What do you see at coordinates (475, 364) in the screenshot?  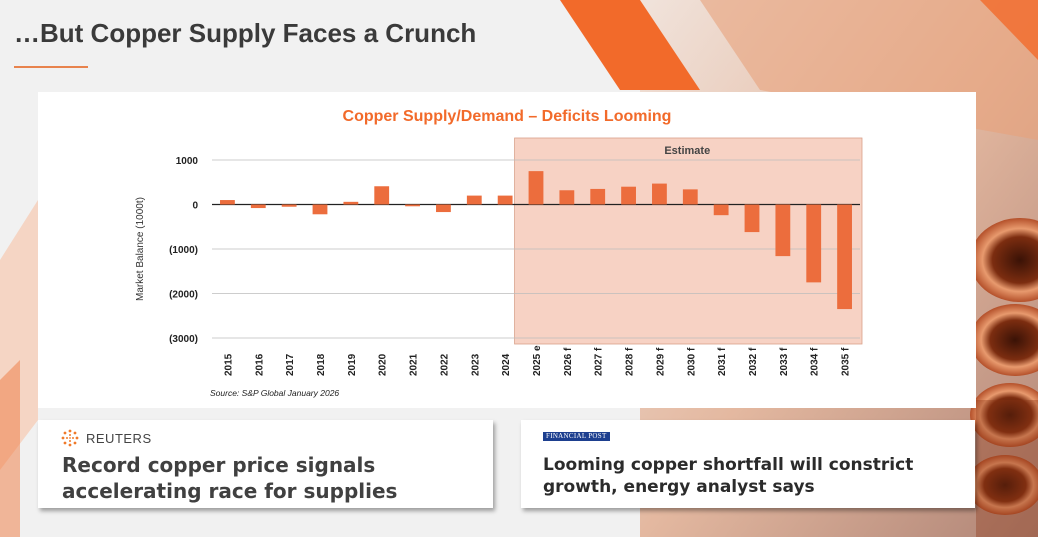 I see `x-tick-label: 2023` at bounding box center [475, 364].